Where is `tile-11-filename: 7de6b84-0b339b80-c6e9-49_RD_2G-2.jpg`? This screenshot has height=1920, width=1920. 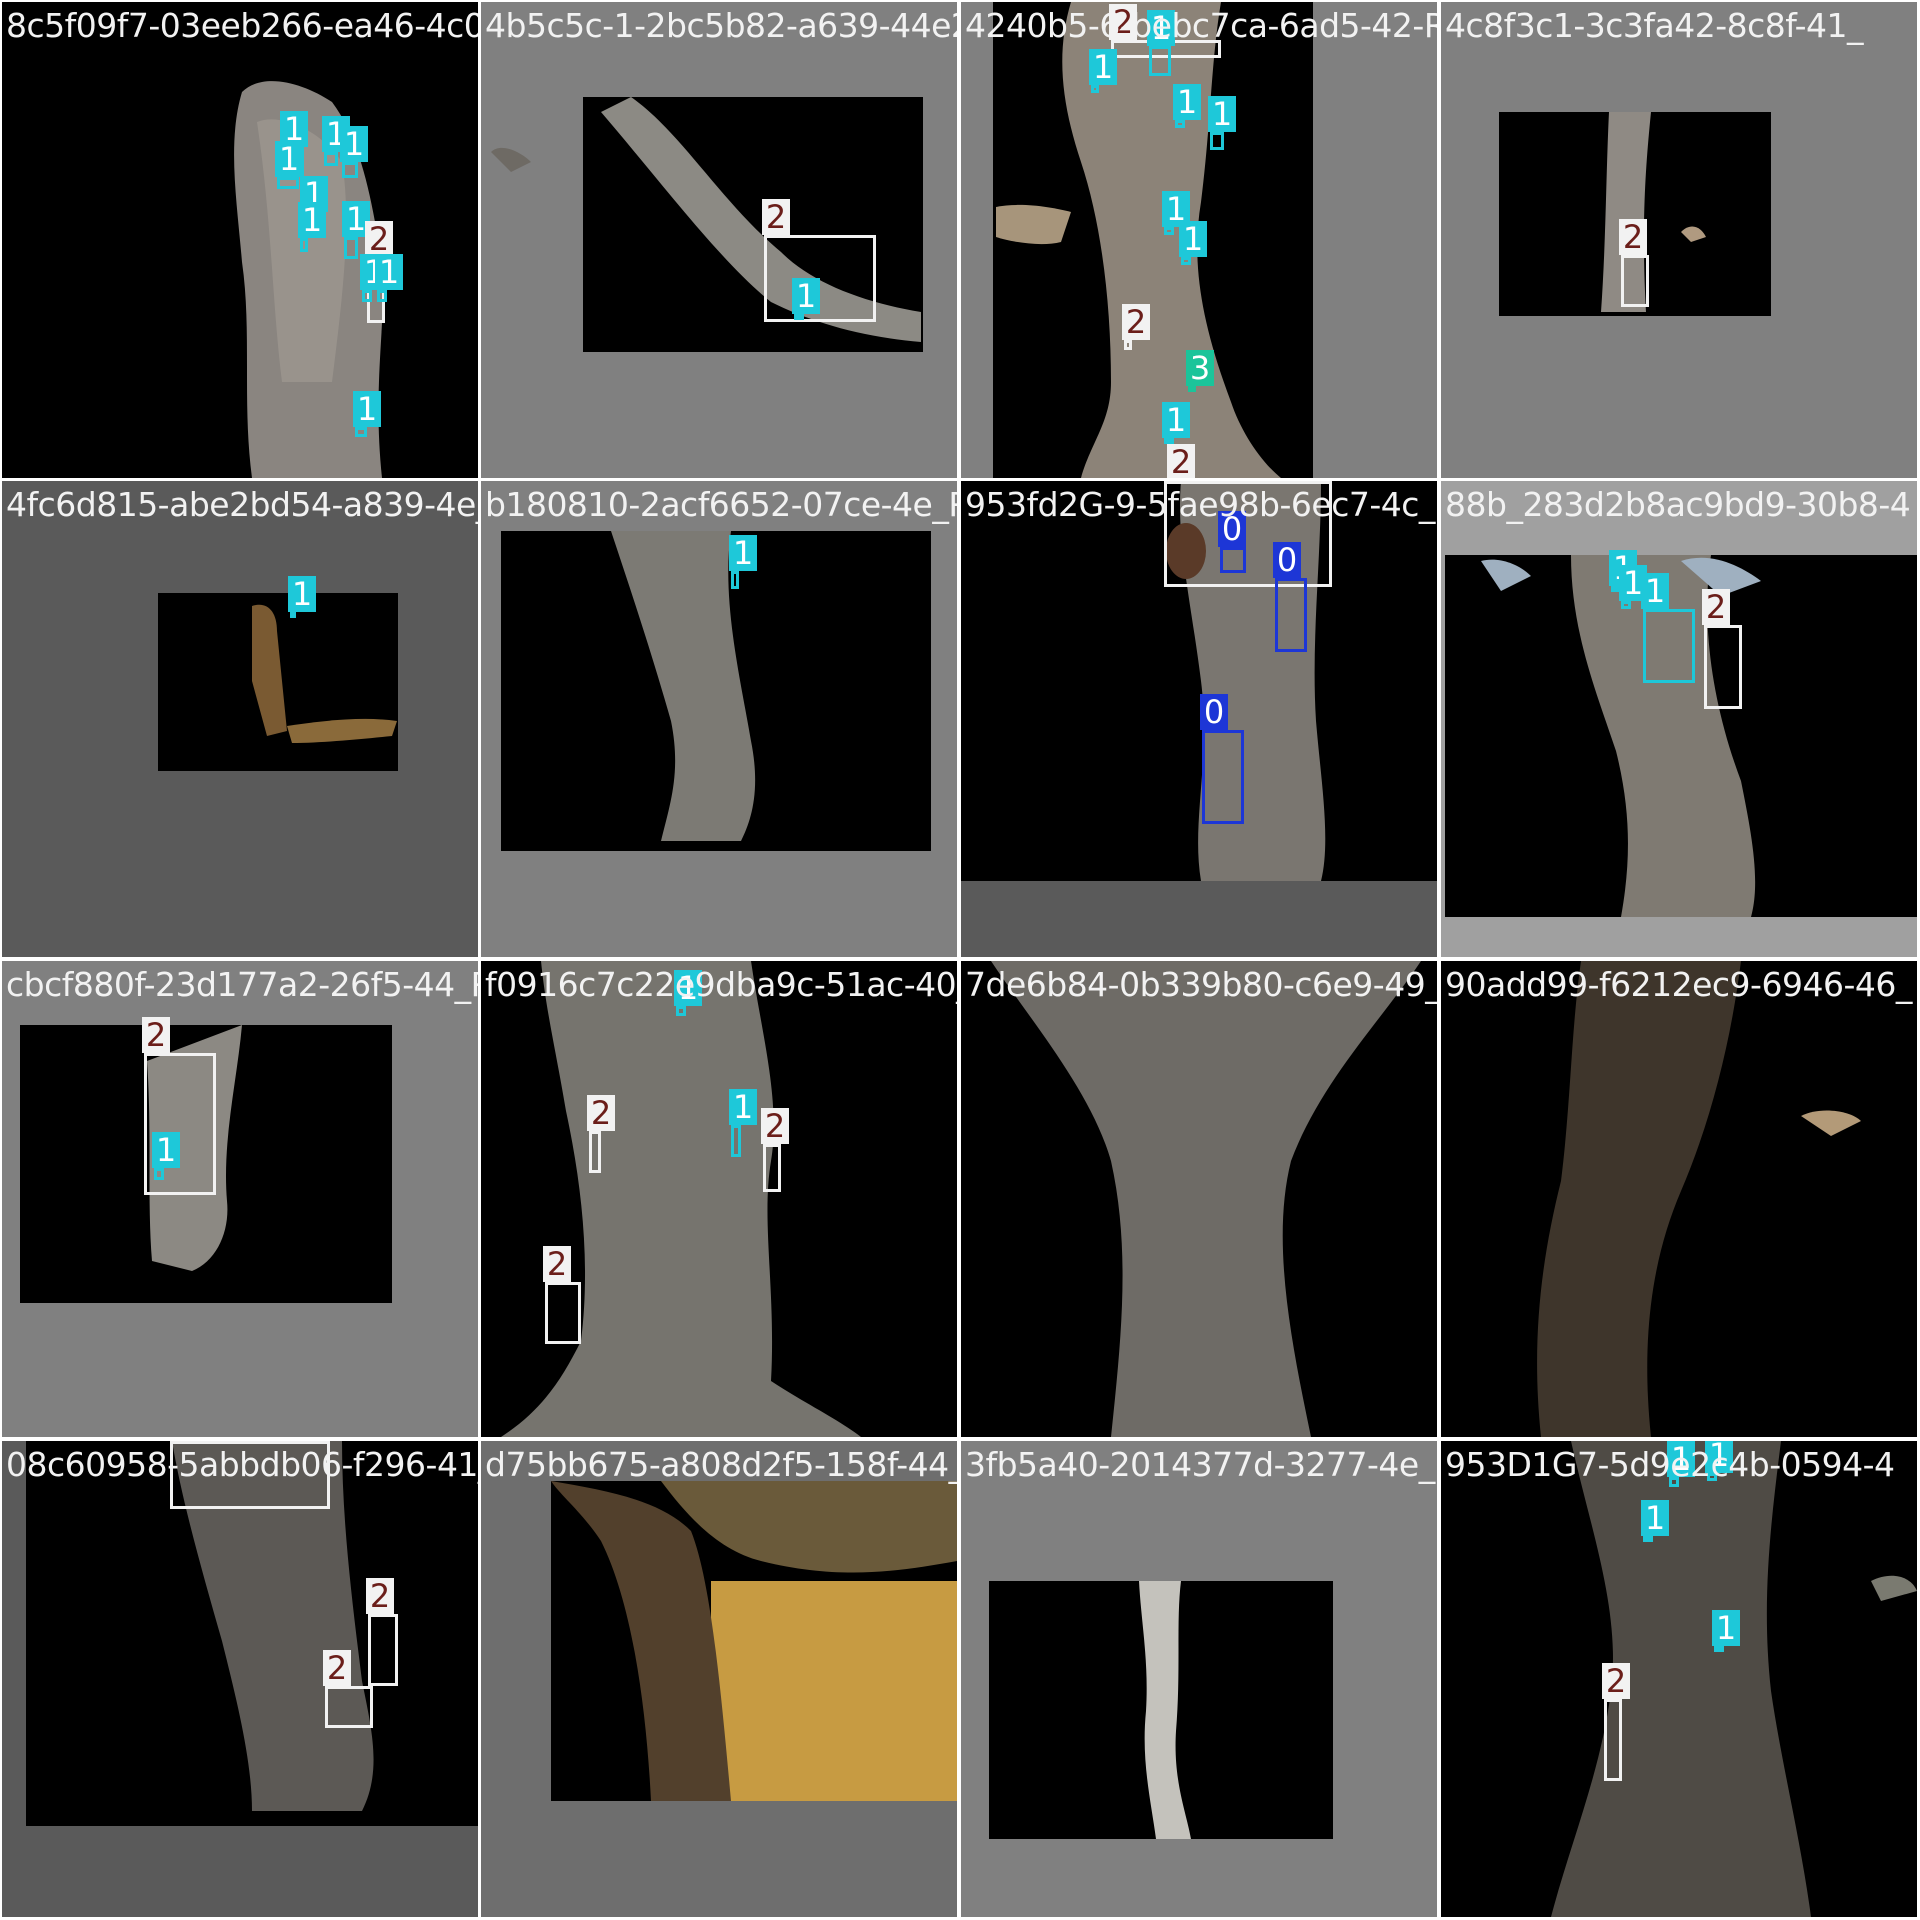 tile-11-filename: 7de6b84-0b339b80-c6e9-49_RD_2G-2.jpg is located at coordinates (1201, 984).